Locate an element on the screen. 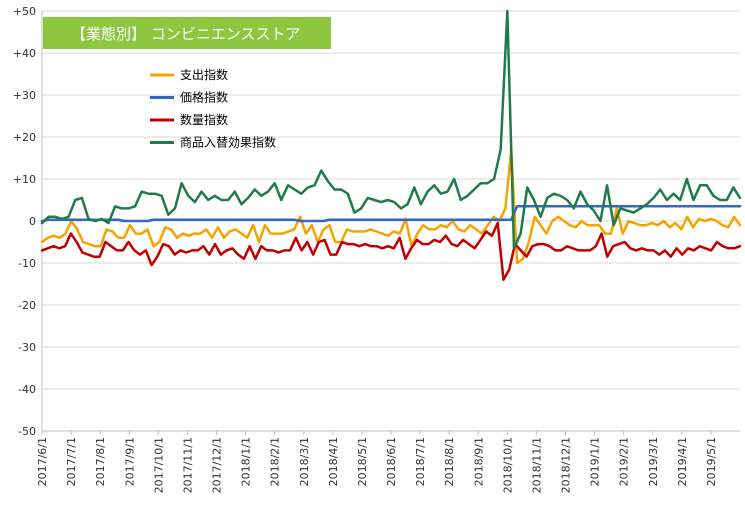 This screenshot has width=745, height=510. legend-label: 支出指数 is located at coordinates (204, 74).